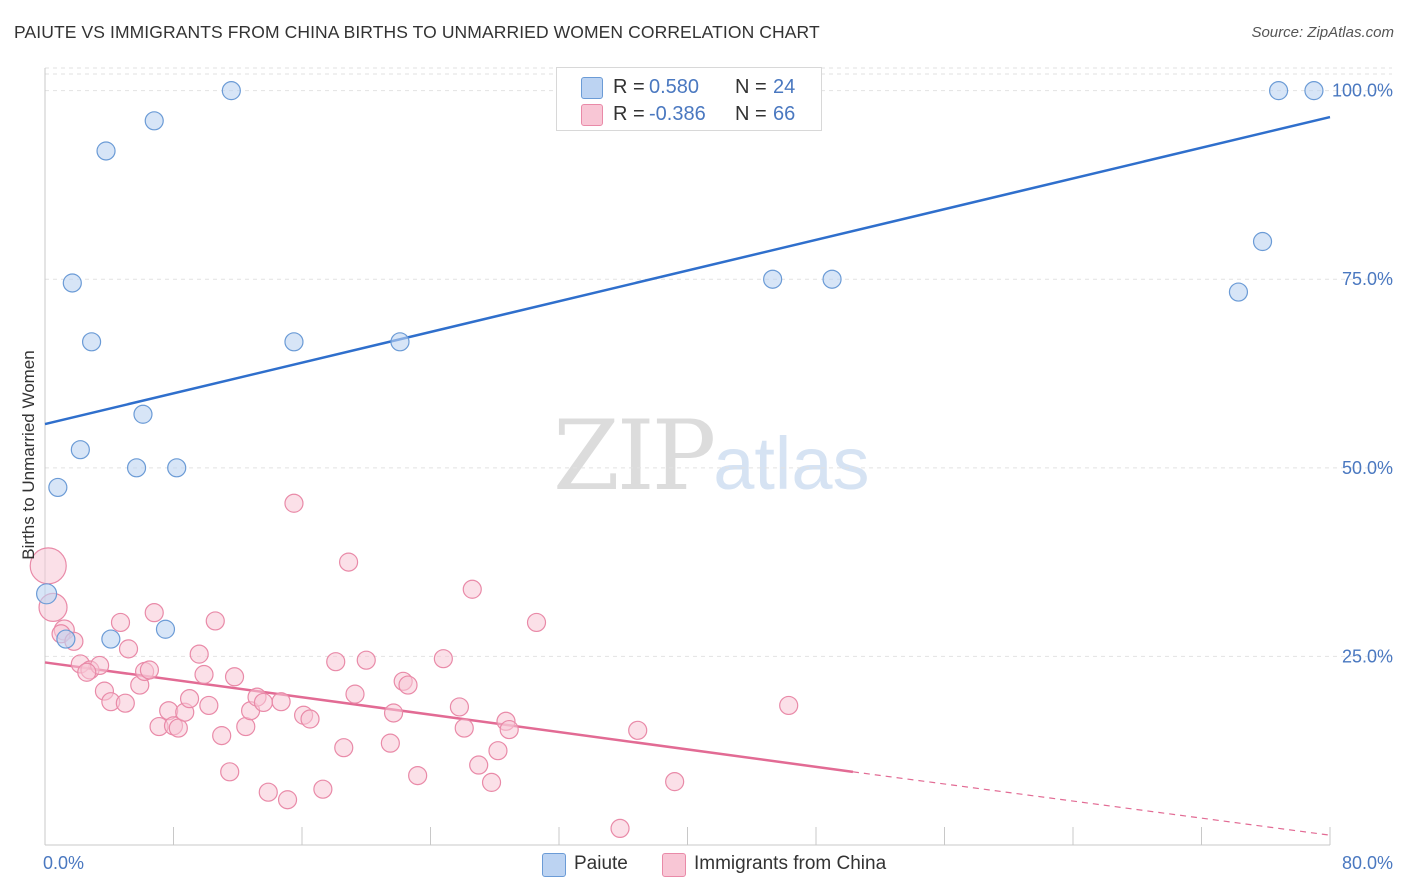 Image resolution: width=1406 pixels, height=892 pixels. What do you see at coordinates (784, 87) in the screenshot?
I see `legend-n-value: 24` at bounding box center [784, 87].